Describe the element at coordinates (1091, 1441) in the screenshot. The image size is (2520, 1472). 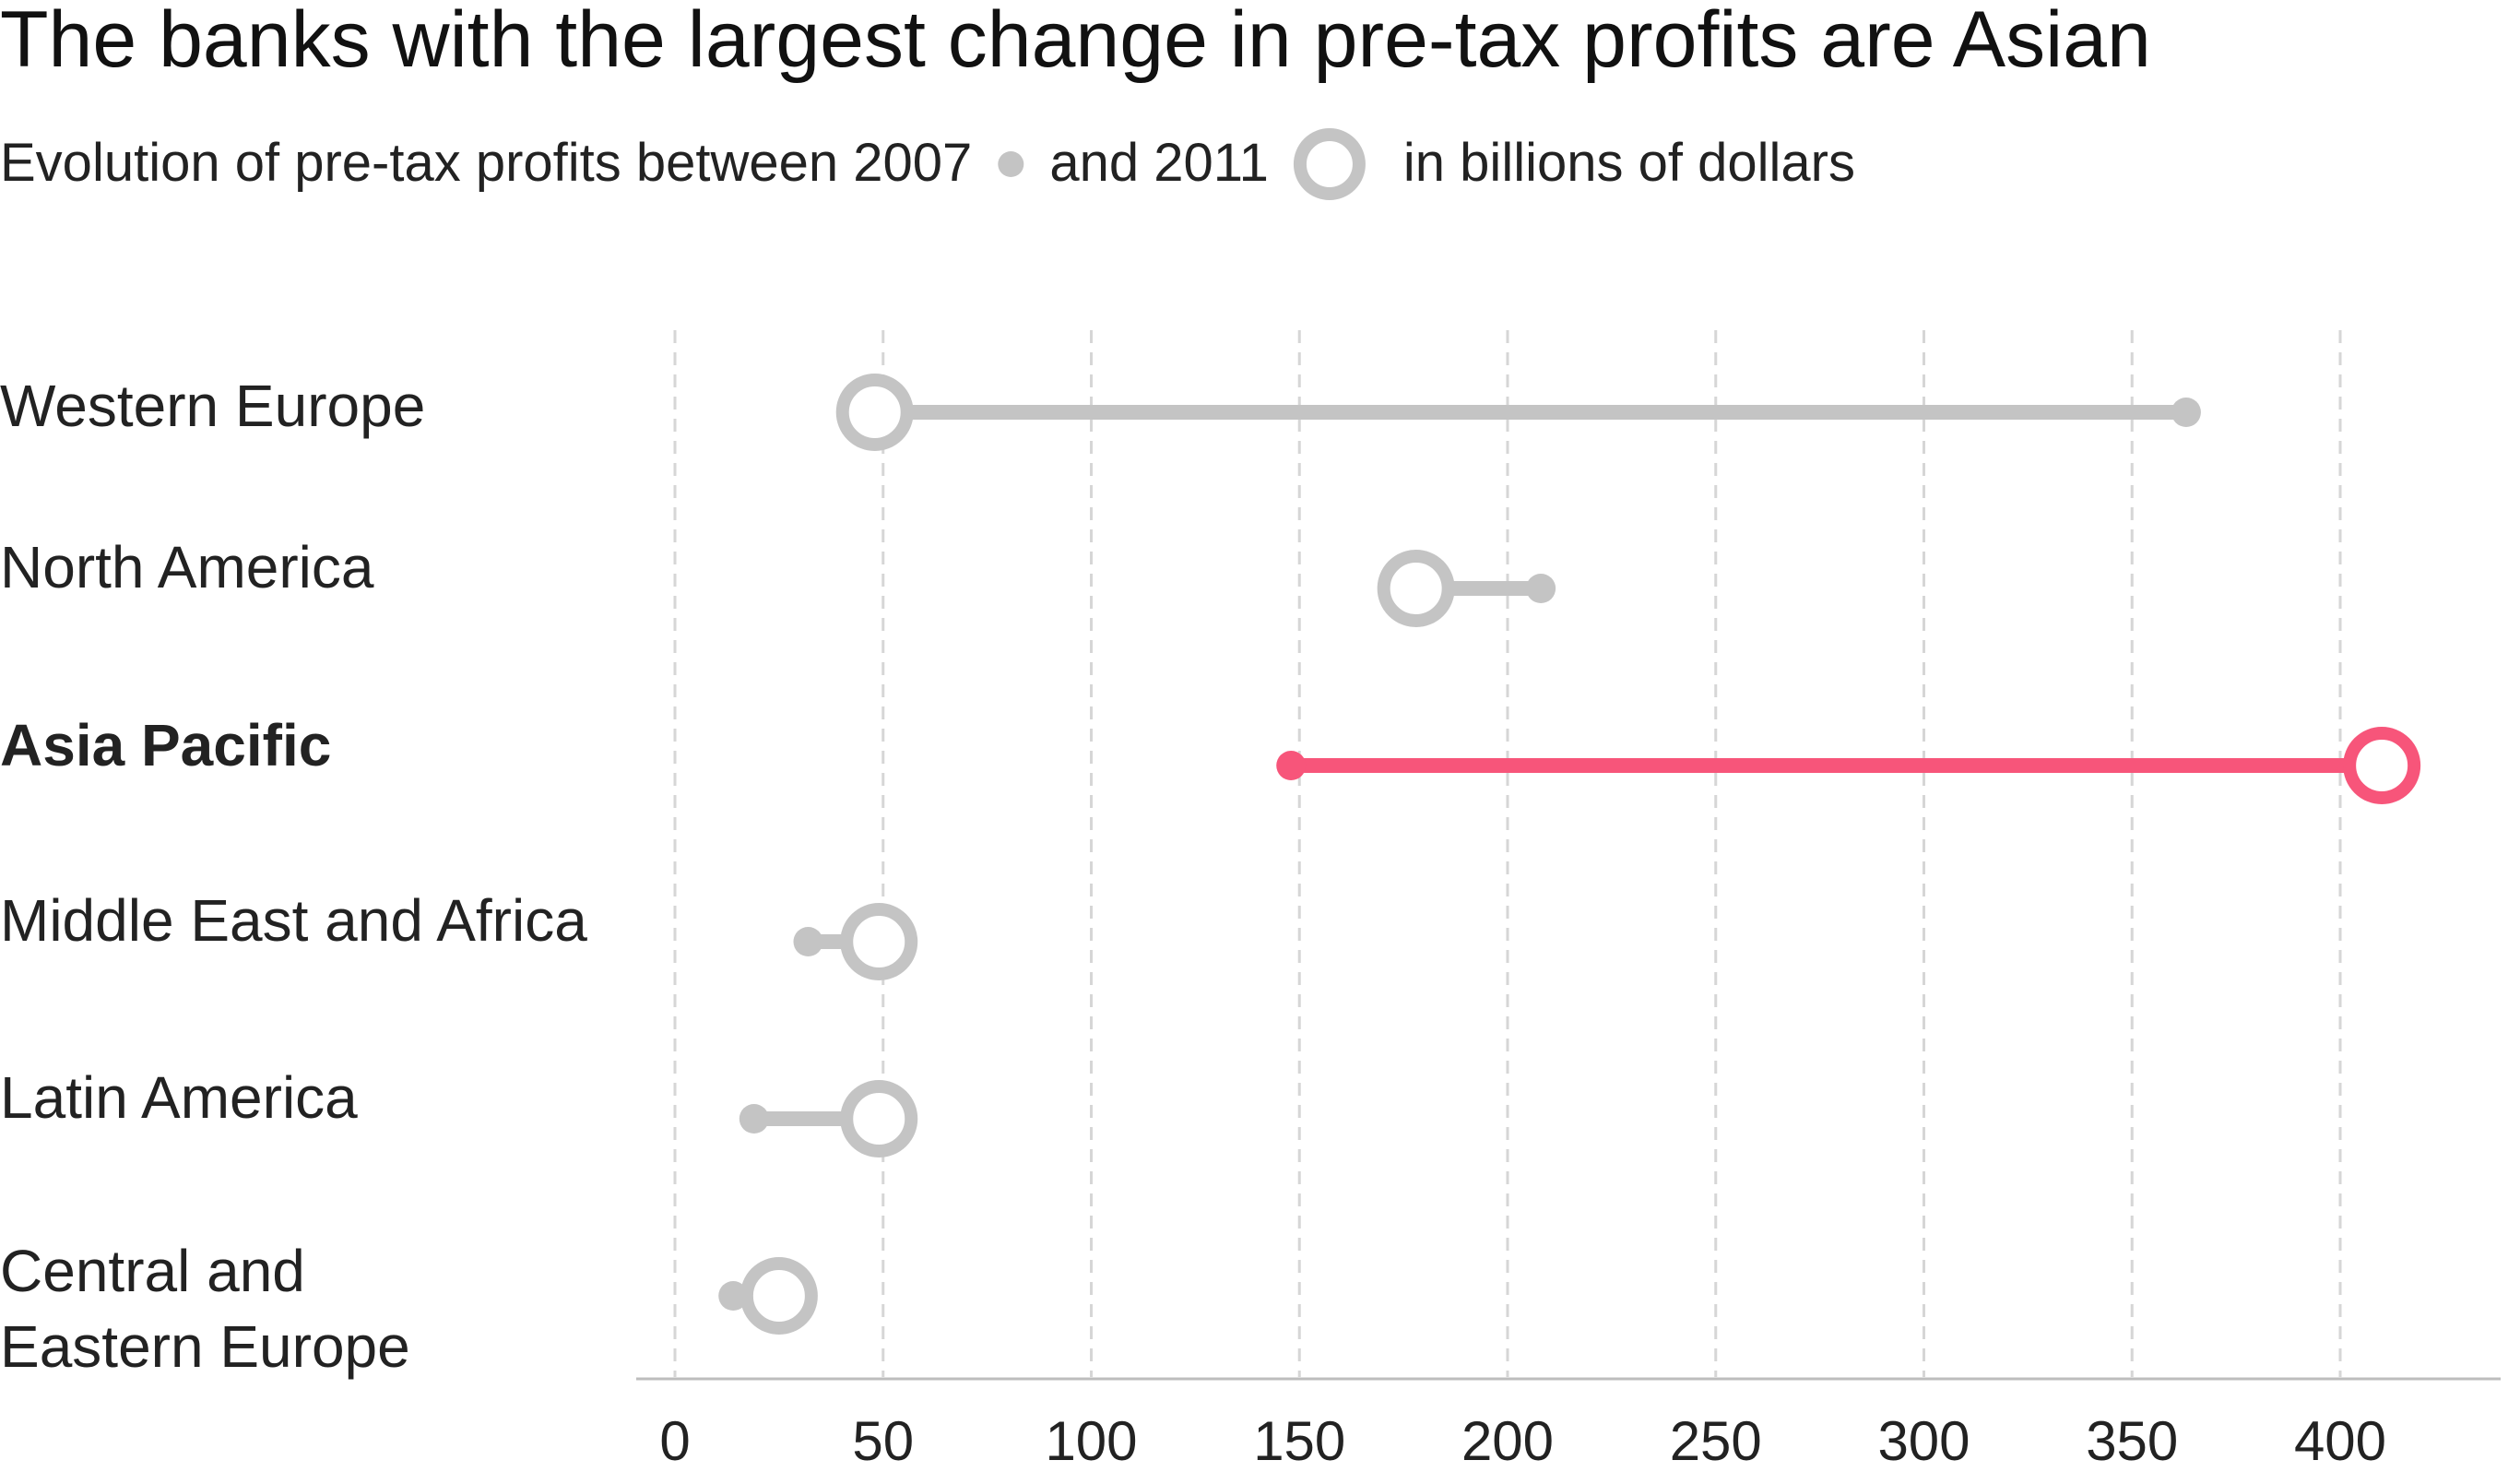
I see `x-tick-label: 100` at that location.